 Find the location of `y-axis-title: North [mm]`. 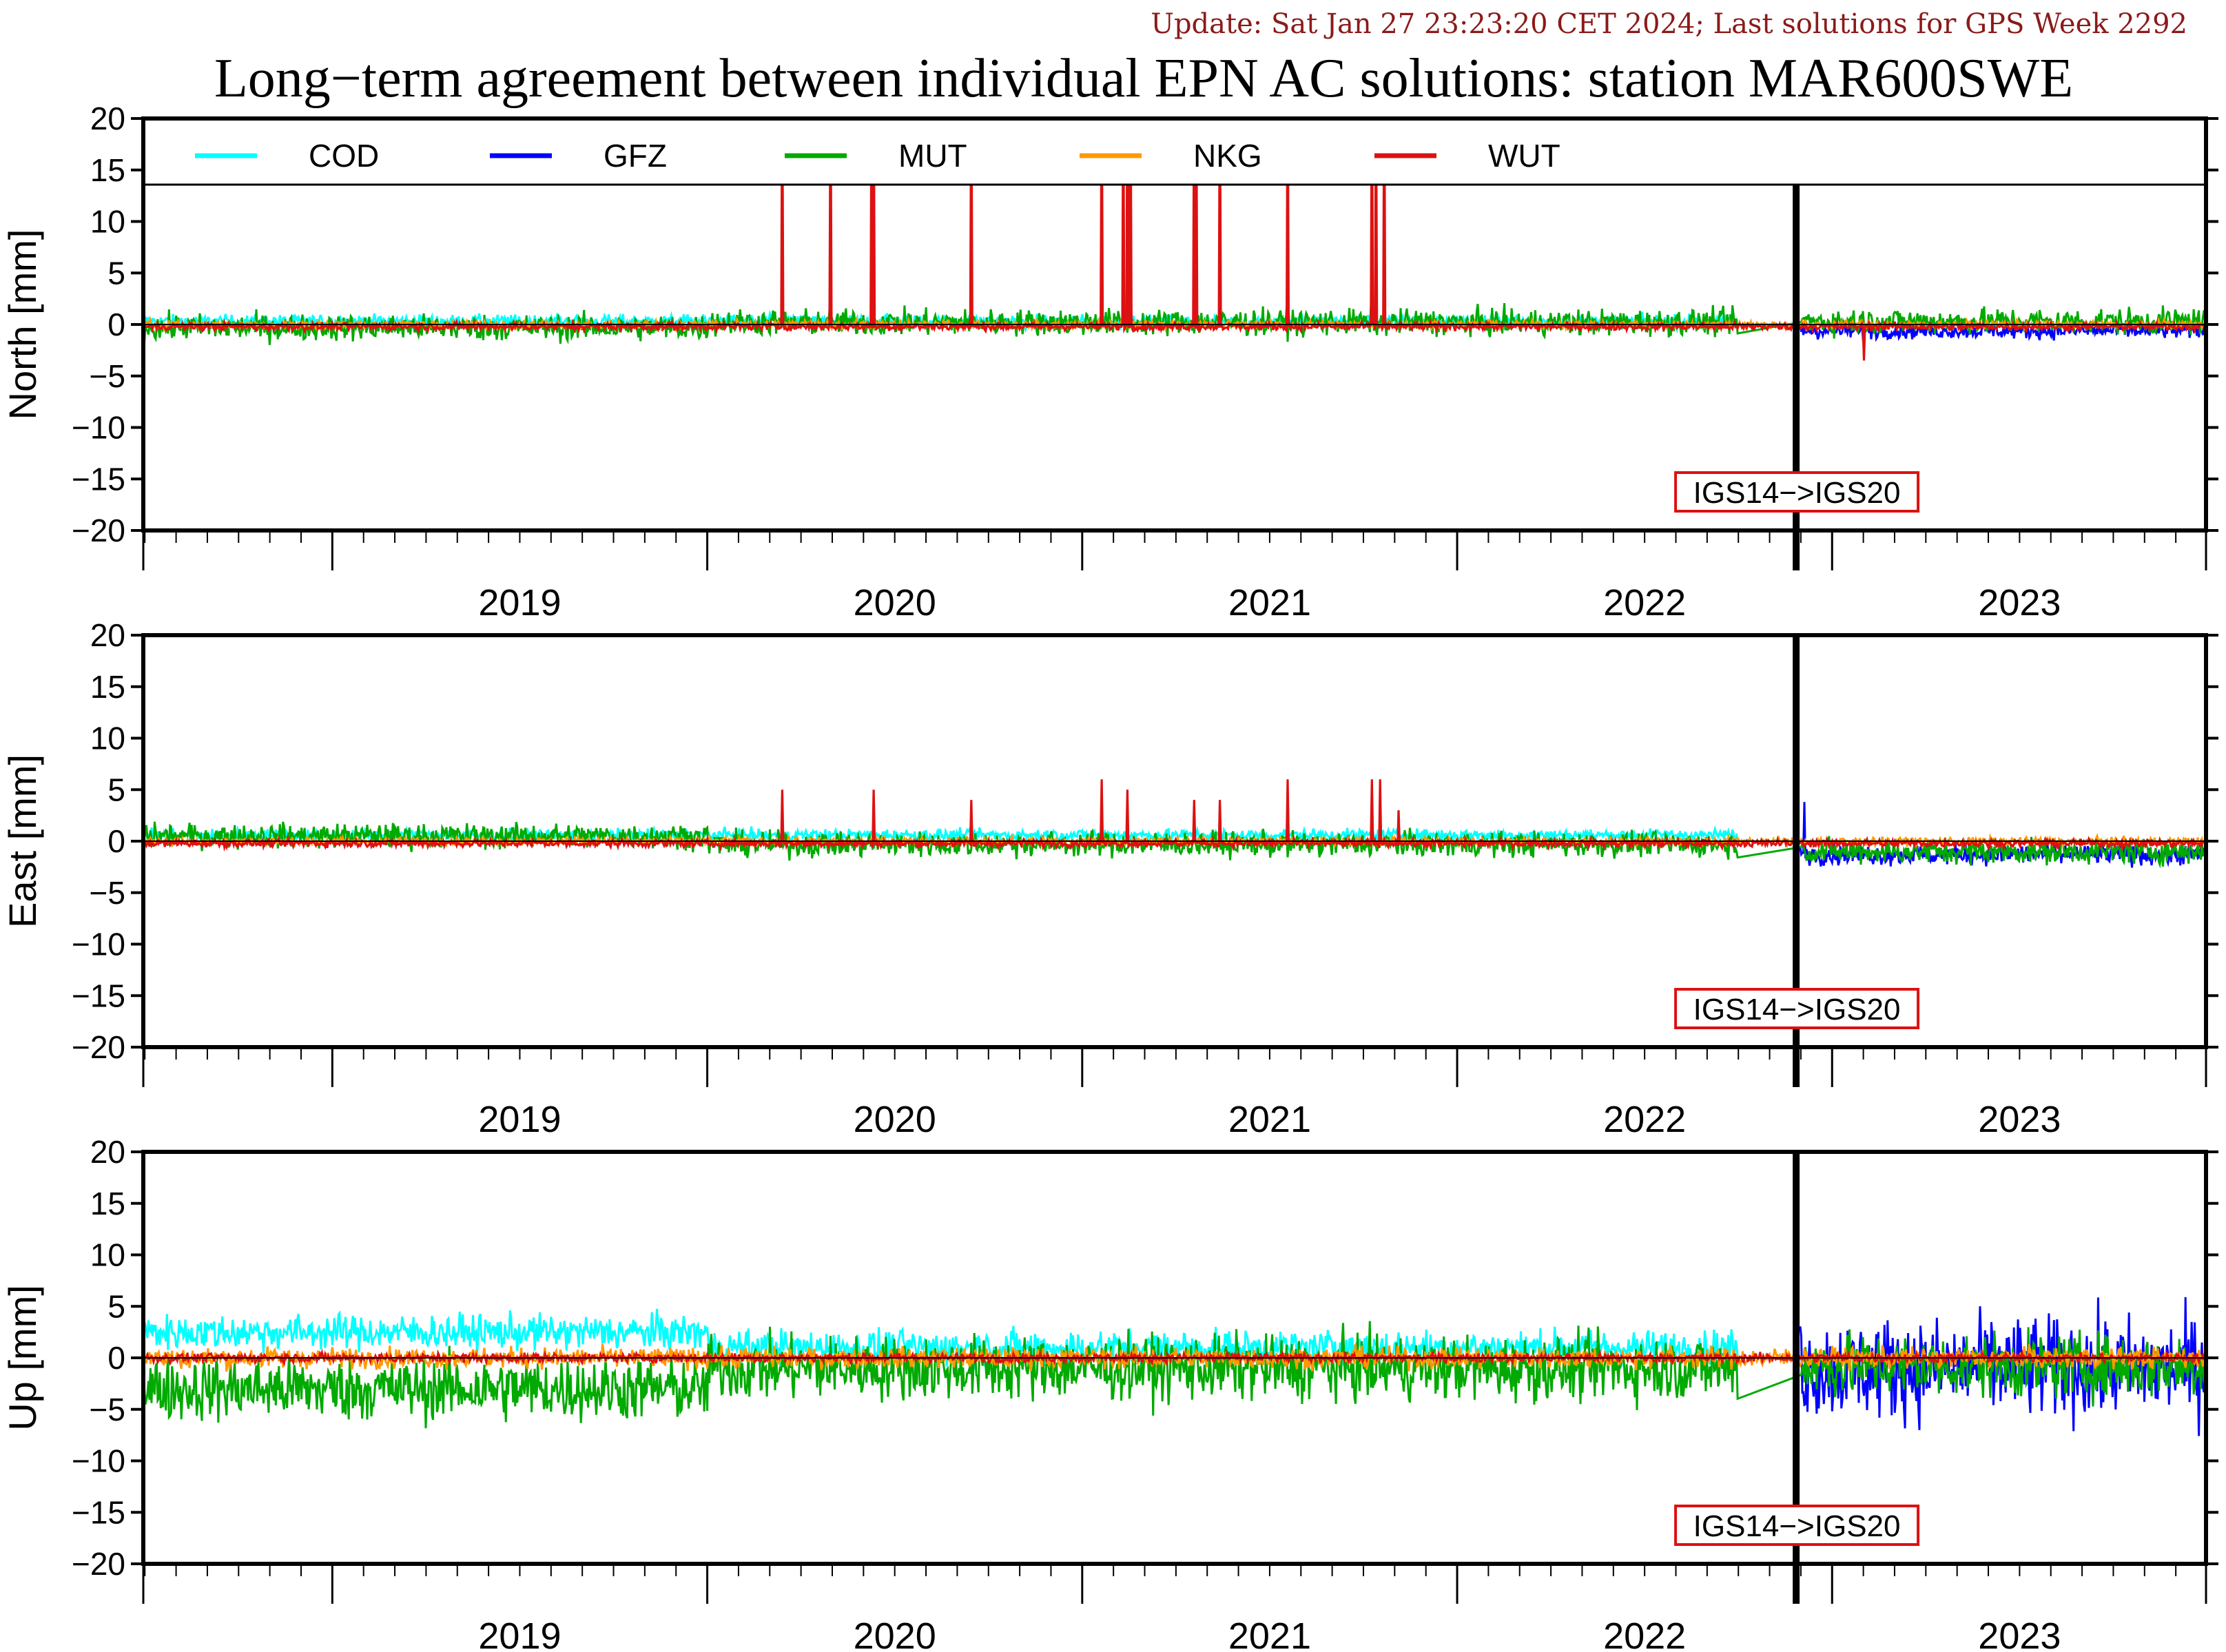

y-axis-title: North [mm] is located at coordinates (22, 324).